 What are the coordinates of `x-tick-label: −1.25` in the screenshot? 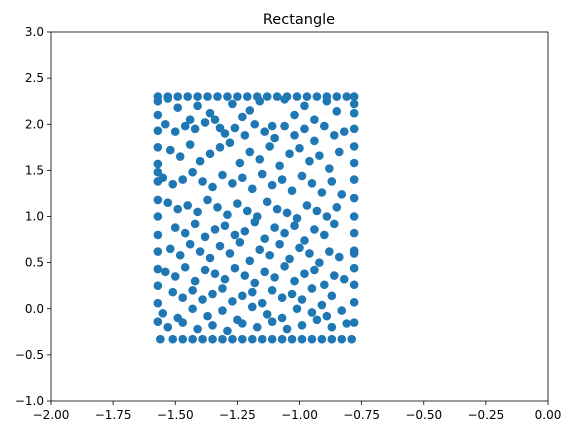 It's located at (237, 415).